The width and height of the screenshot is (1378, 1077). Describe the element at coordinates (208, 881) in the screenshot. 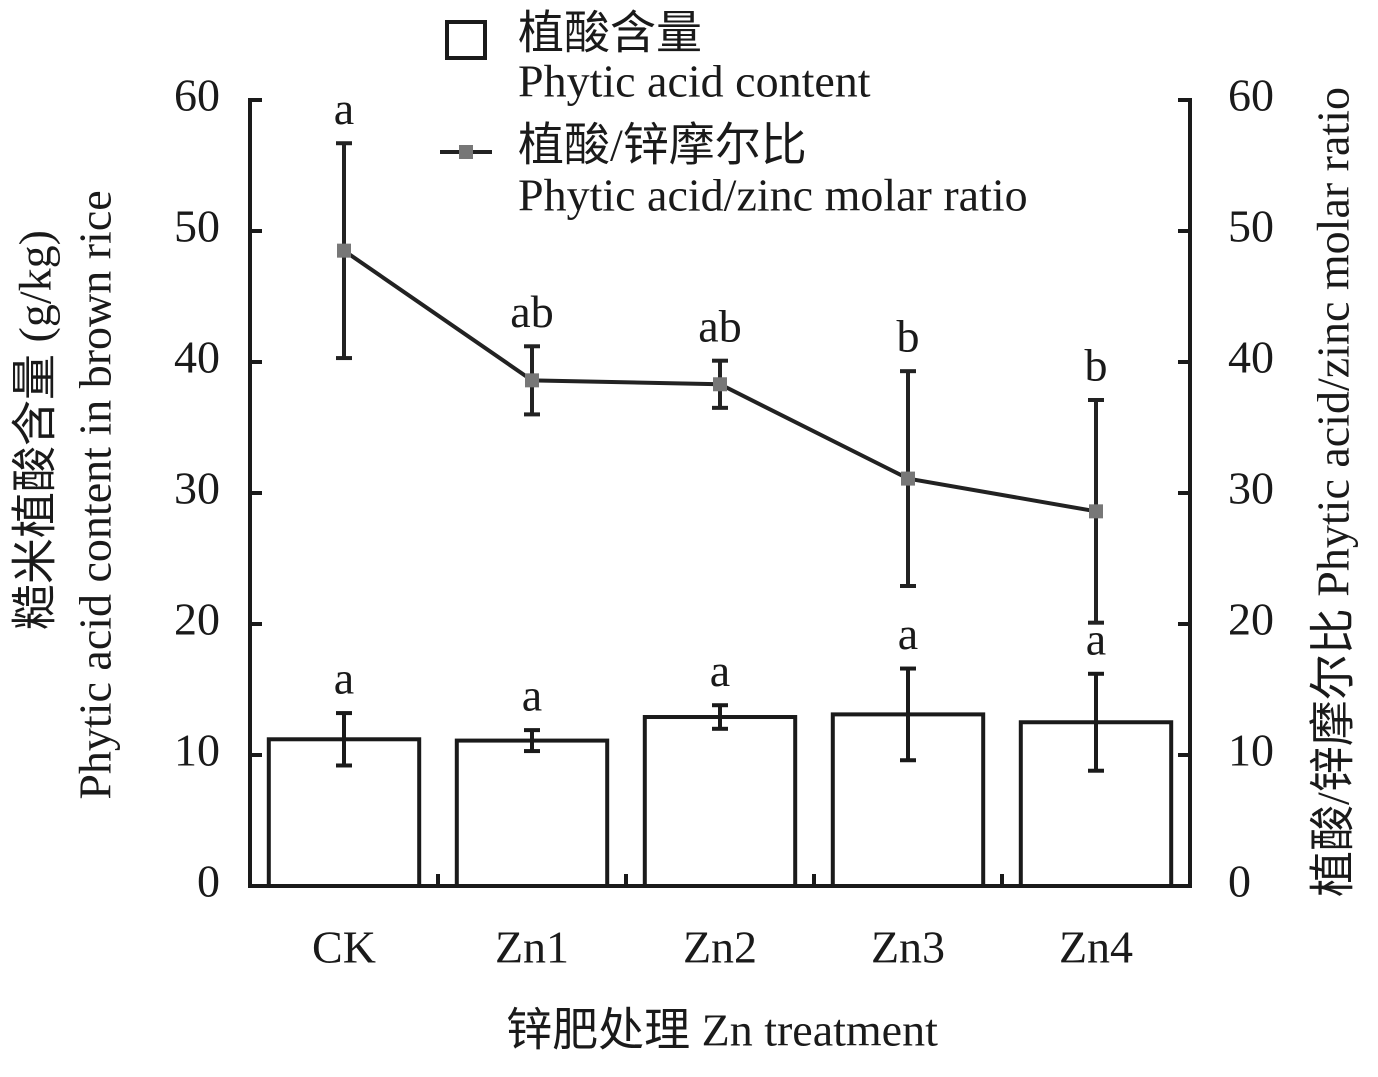

I see `y-tick-label: 0` at that location.